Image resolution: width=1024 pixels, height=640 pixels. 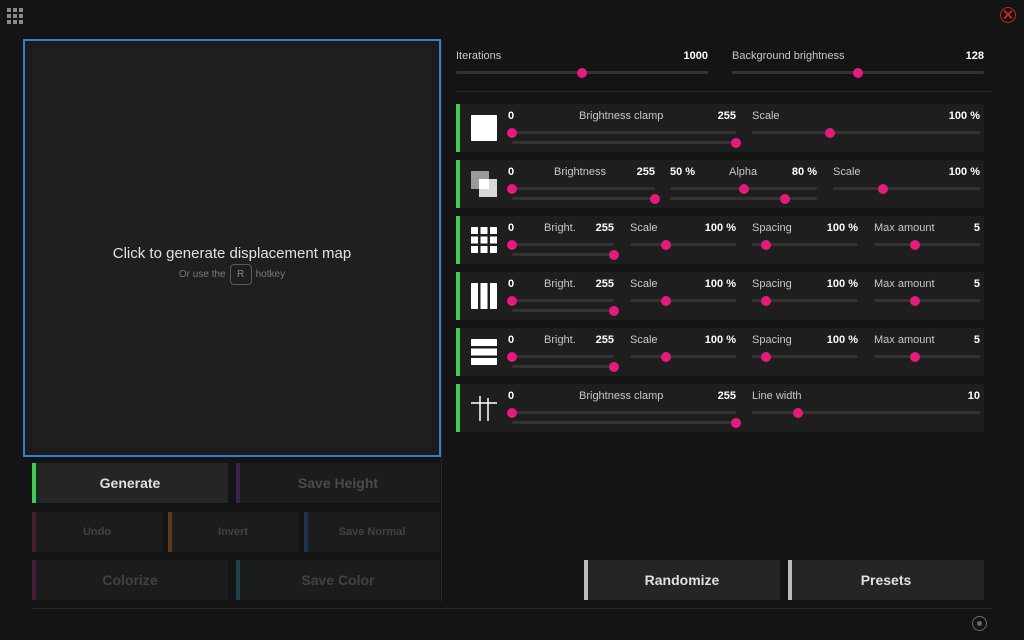 I want to click on brightness-min-handle, so click(x=512, y=188).